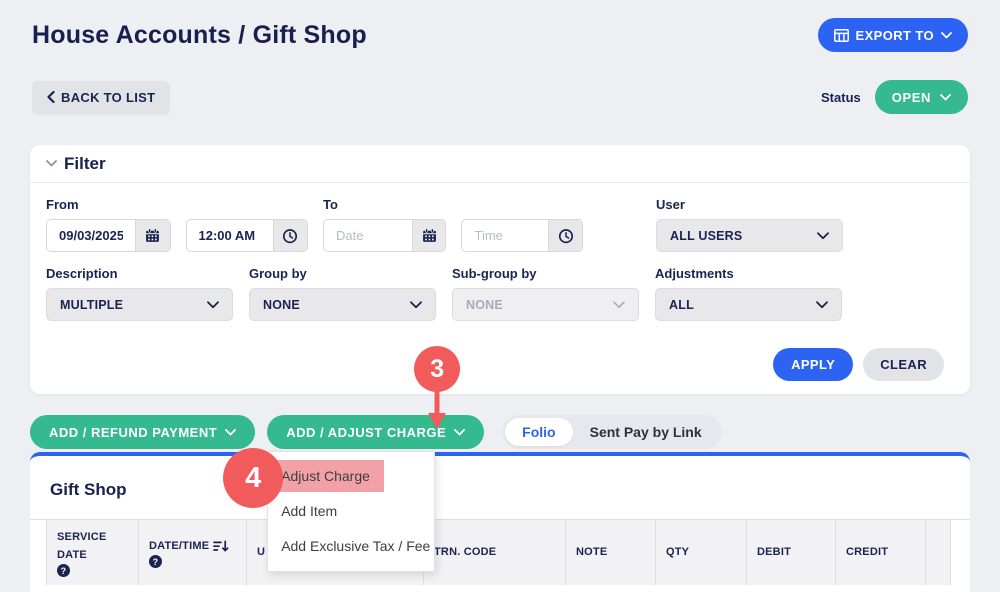  Describe the element at coordinates (701, 553) in the screenshot. I see `column-header-qty: QTY` at that location.